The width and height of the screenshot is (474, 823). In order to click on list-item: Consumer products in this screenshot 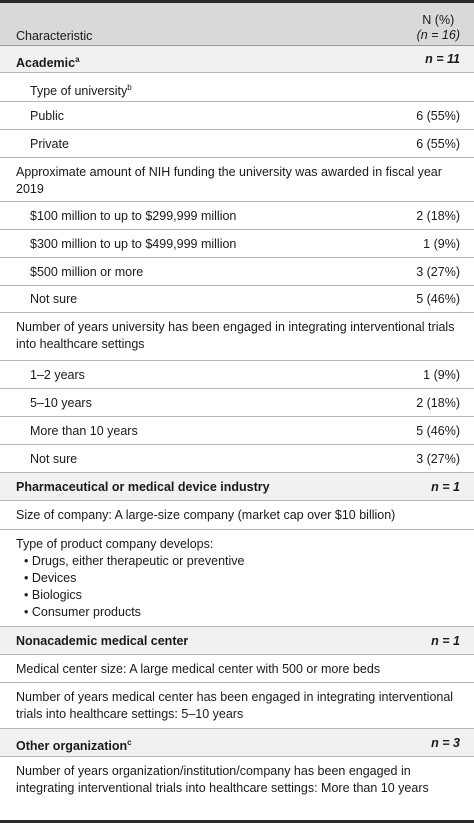, I will do `click(241, 612)`.